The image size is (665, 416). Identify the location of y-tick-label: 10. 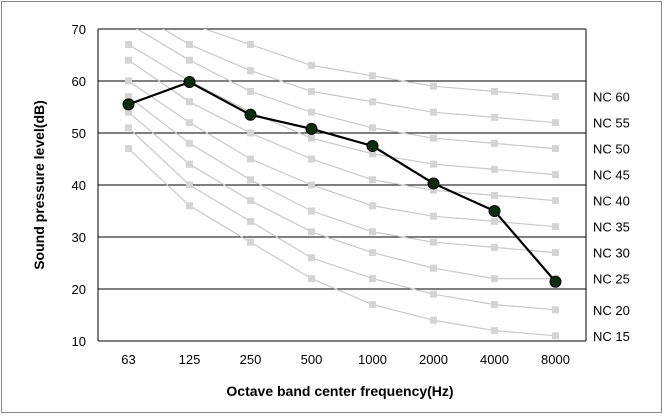
(79, 341).